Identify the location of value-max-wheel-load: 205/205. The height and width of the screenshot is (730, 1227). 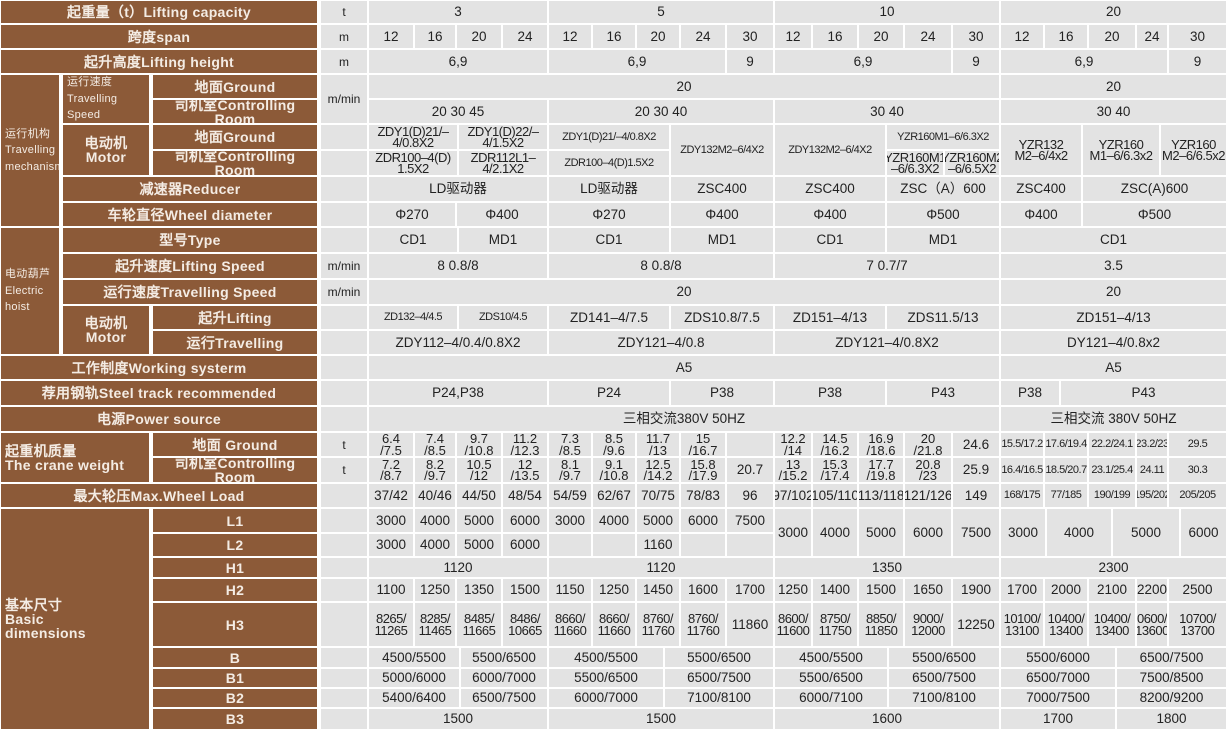
(1197, 495).